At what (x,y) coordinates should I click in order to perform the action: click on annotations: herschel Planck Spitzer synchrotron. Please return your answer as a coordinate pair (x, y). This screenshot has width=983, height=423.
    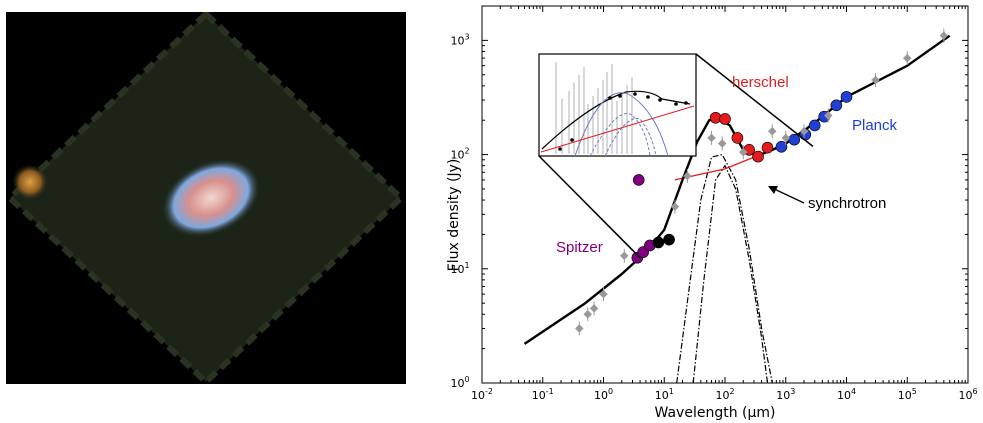
    Looking at the image, I should click on (727, 165).